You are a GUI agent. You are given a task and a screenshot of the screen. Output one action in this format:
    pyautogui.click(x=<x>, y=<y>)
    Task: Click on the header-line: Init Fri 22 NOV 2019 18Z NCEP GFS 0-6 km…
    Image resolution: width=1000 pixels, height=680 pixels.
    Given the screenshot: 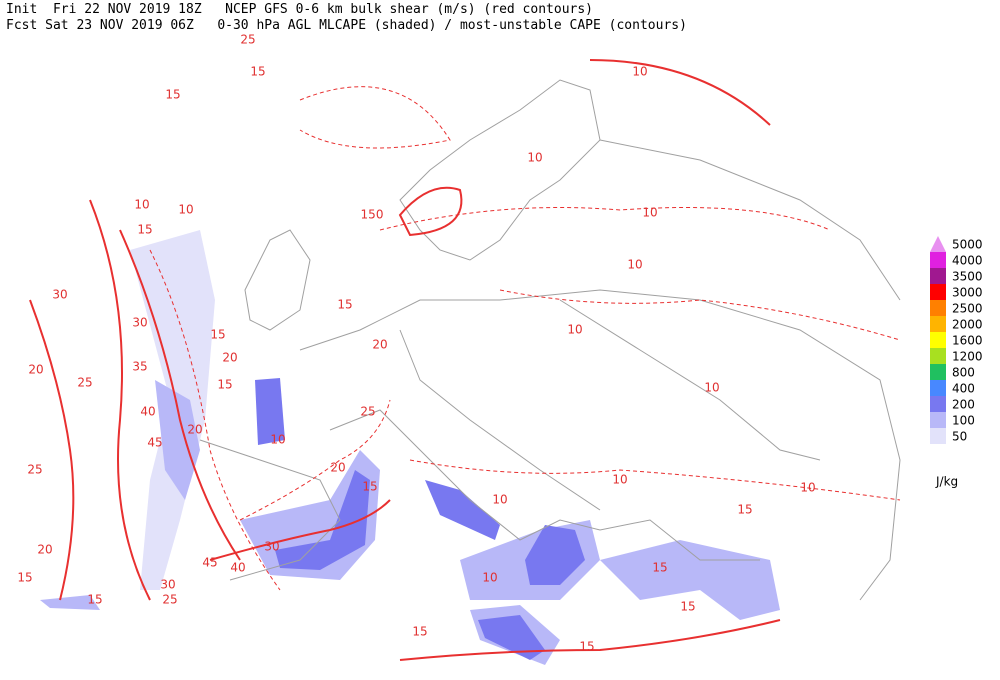 What is the action you would take?
    pyautogui.click(x=299, y=9)
    